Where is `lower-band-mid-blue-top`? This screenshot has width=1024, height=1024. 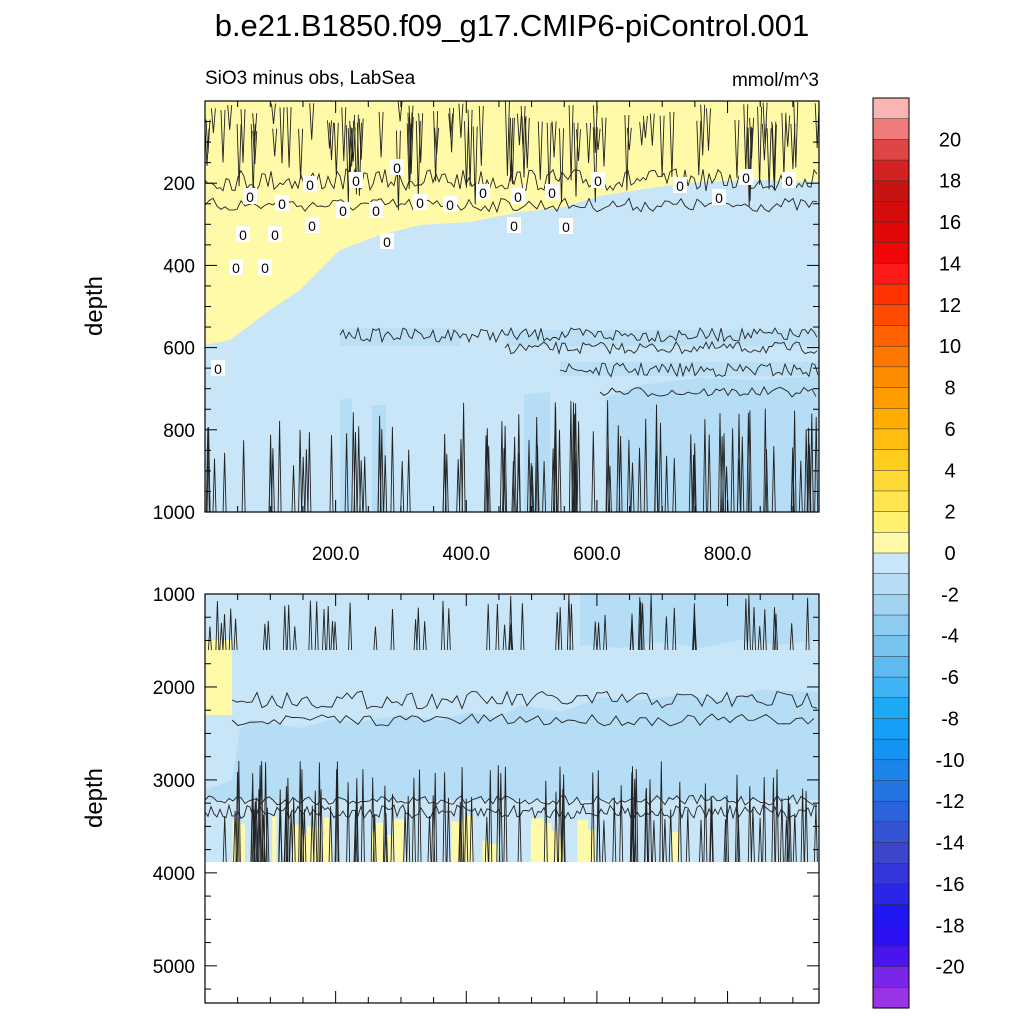
lower-band-mid-blue-top is located at coordinates (699, 621).